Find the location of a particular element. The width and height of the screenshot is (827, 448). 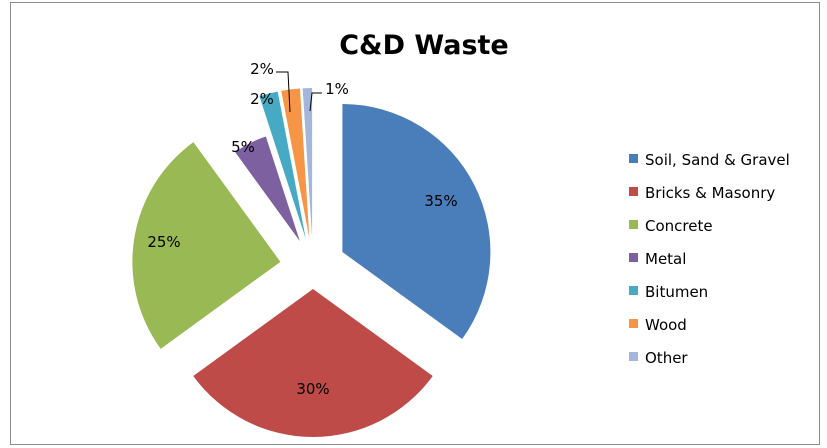

legend-label: Soil, Sand & Gravel is located at coordinates (717, 160).